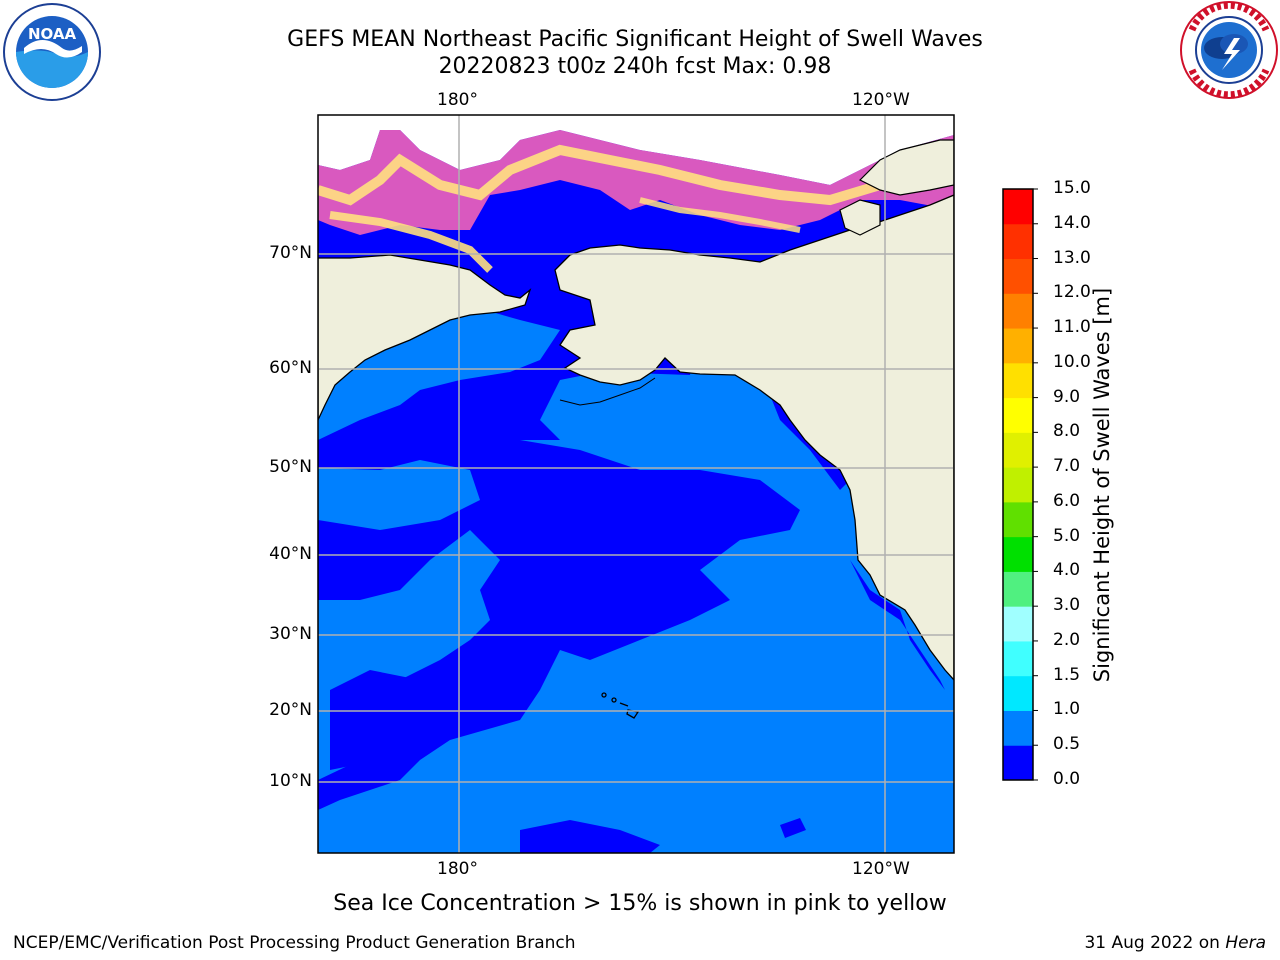 This screenshot has width=1280, height=960. I want to click on colorbar-tick-label: 11.0, so click(1072, 327).